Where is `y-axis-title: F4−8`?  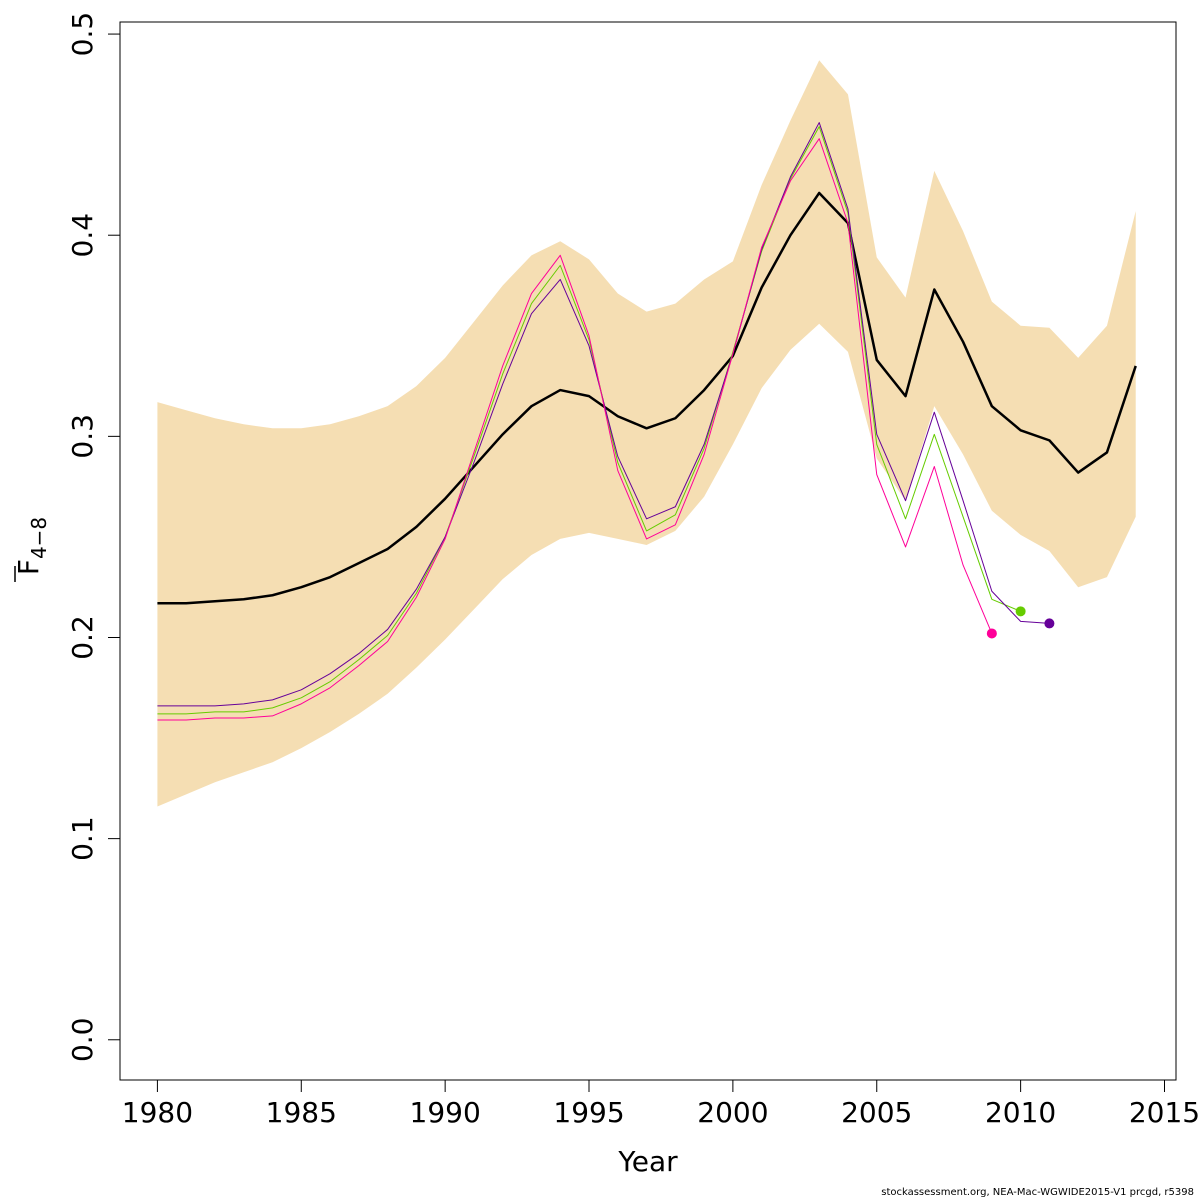
y-axis-title: F4−8 is located at coordinates (31, 549).